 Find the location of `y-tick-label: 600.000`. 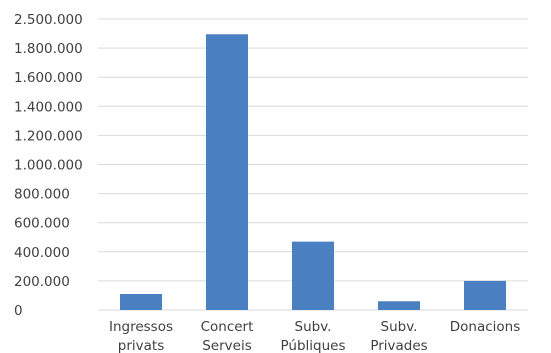

y-tick-label: 600.000 is located at coordinates (42, 224).